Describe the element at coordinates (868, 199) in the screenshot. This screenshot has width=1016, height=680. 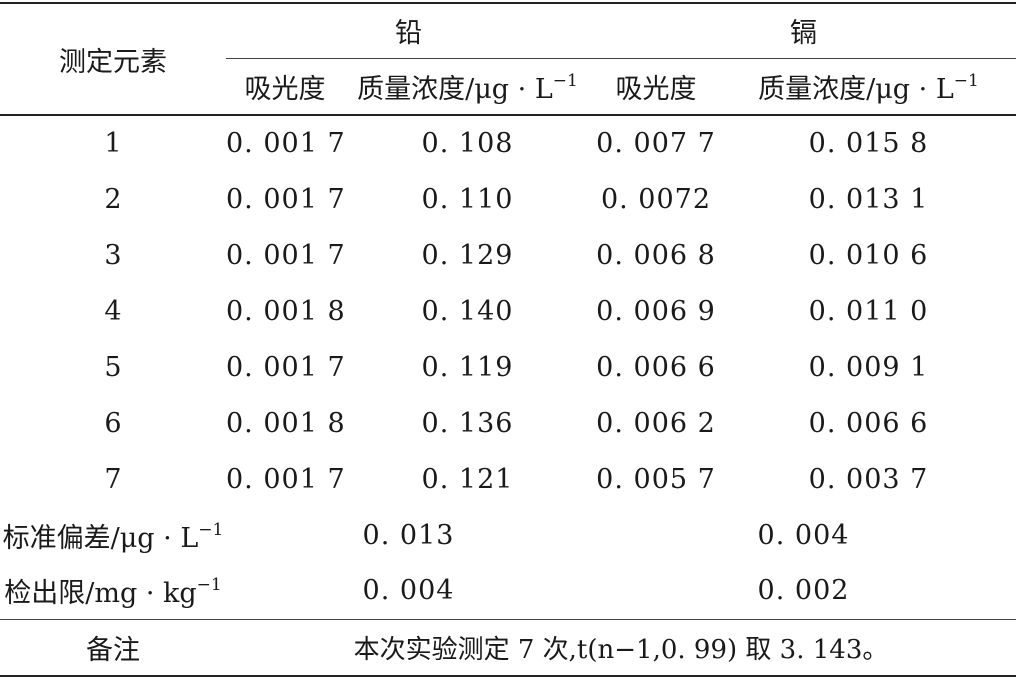
I see `cadmium-concentration: 0. 013 1` at that location.